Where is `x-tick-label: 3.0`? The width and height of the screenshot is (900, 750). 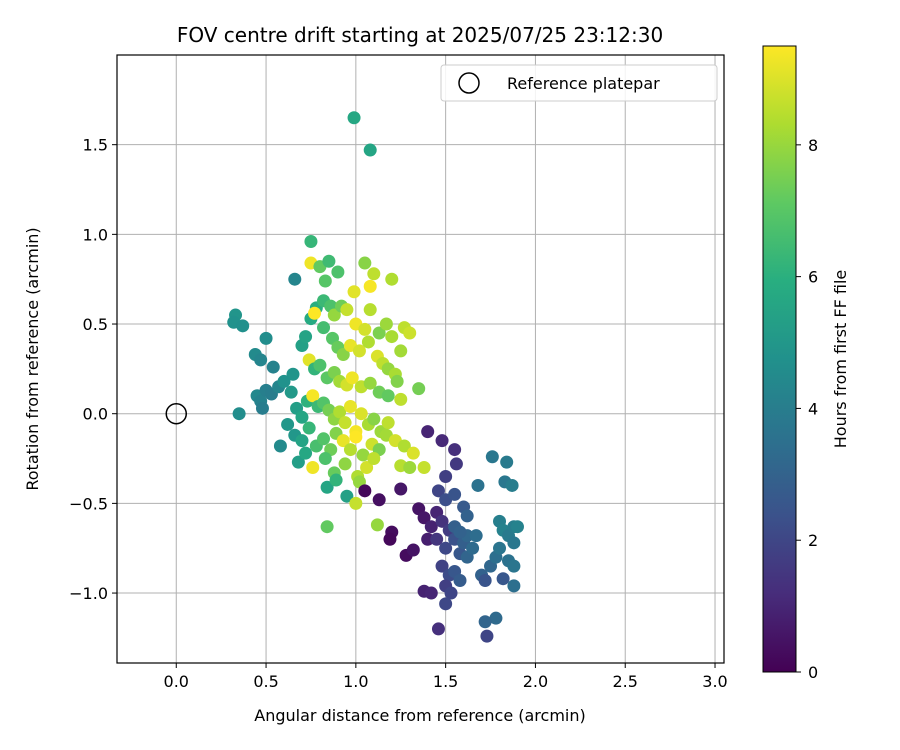 x-tick-label: 3.0 is located at coordinates (714, 681).